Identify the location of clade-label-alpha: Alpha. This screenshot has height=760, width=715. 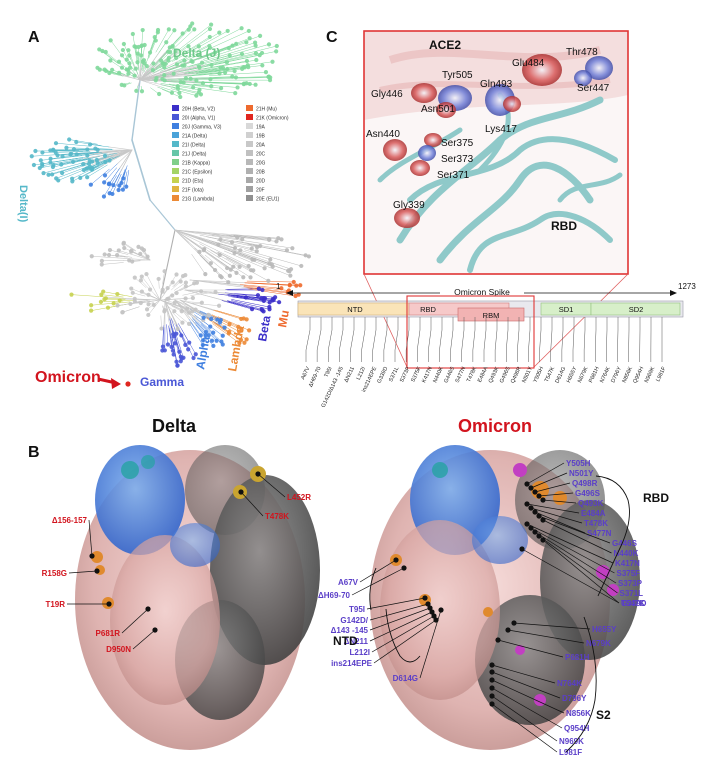
(203, 353).